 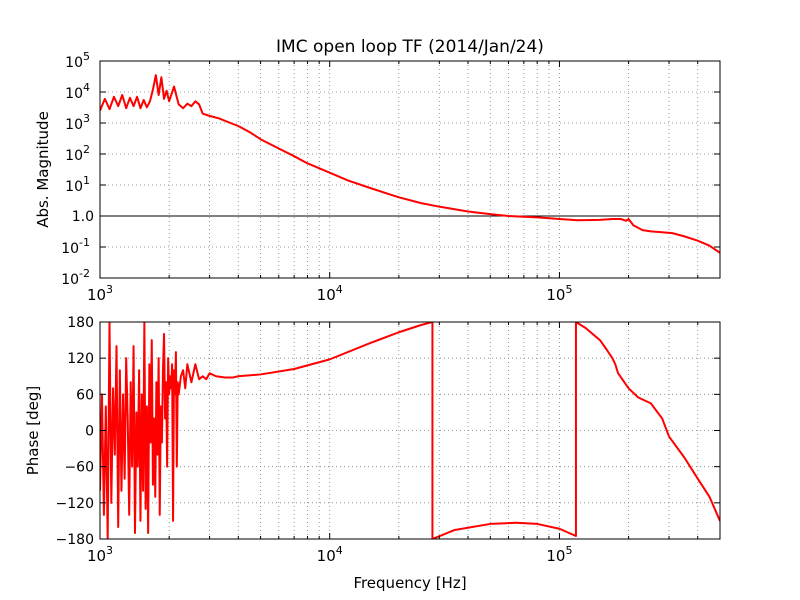 What do you see at coordinates (80, 323) in the screenshot?
I see `y-tick-label: 180` at bounding box center [80, 323].